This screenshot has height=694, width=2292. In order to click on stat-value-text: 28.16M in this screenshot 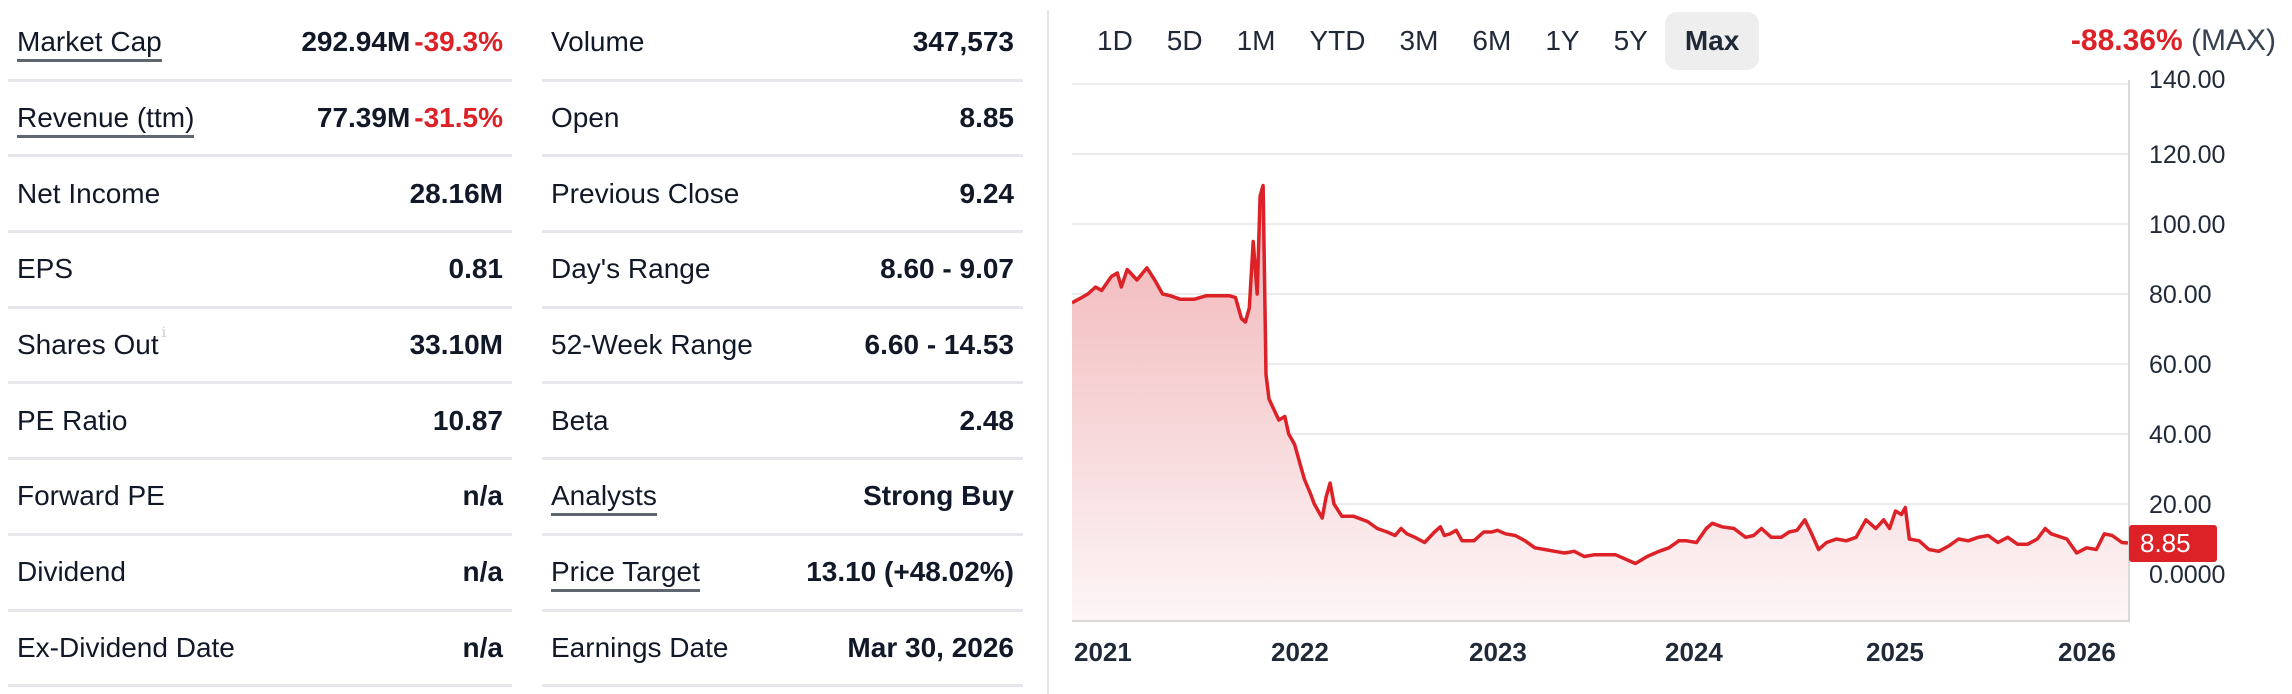, I will do `click(456, 193)`.